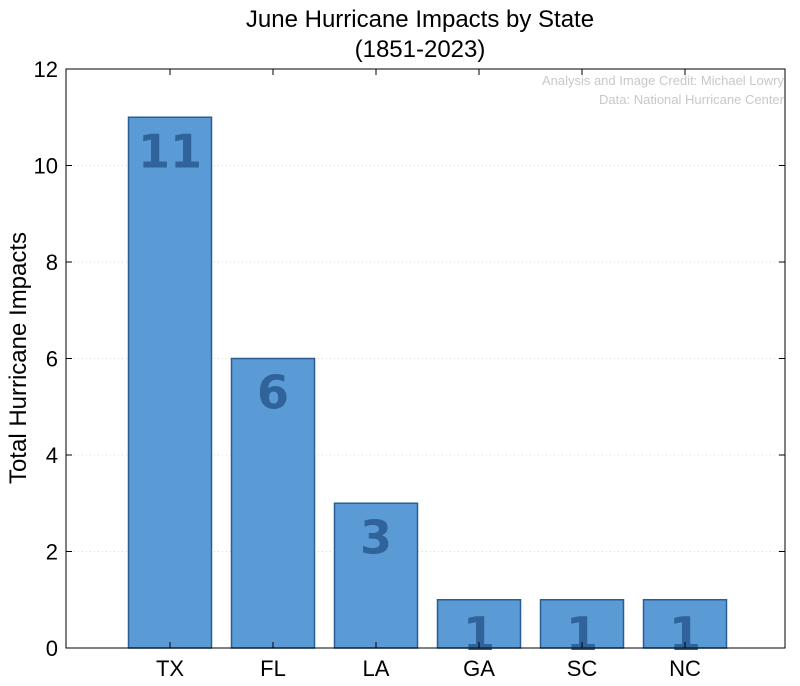 The image size is (800, 686). I want to click on bar-sc, so click(582, 624).